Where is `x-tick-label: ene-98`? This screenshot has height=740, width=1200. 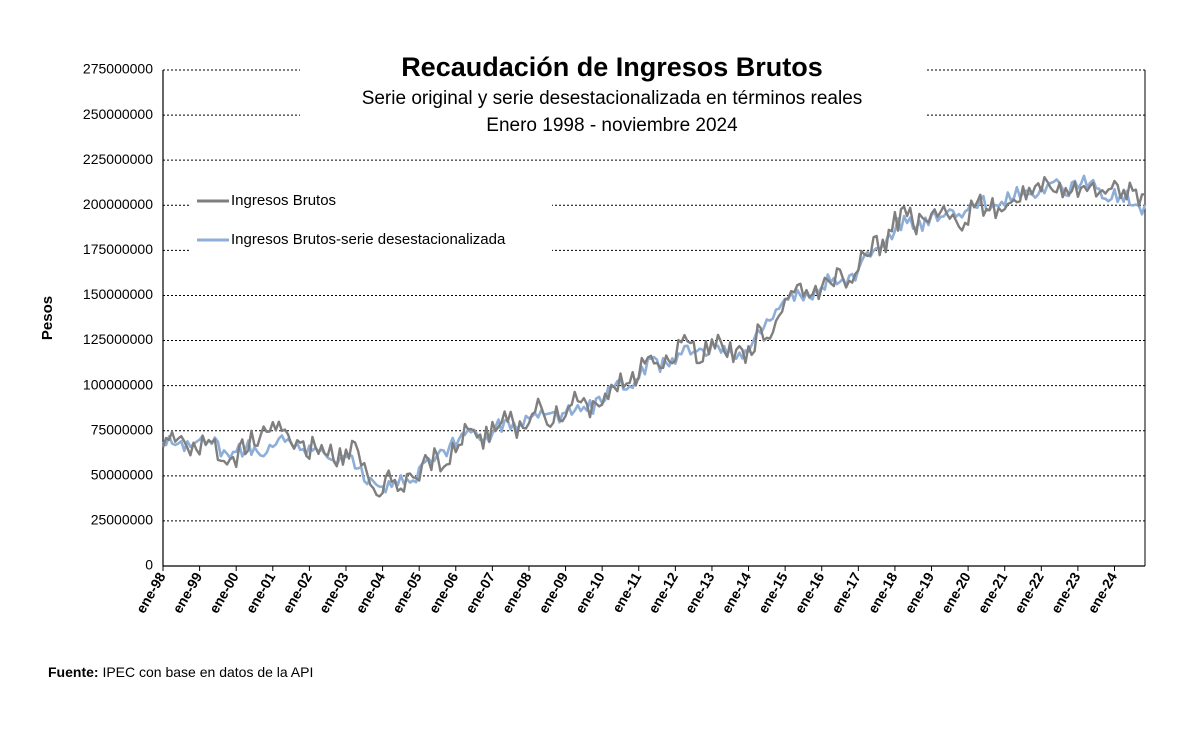 x-tick-label: ene-98 is located at coordinates (151, 592).